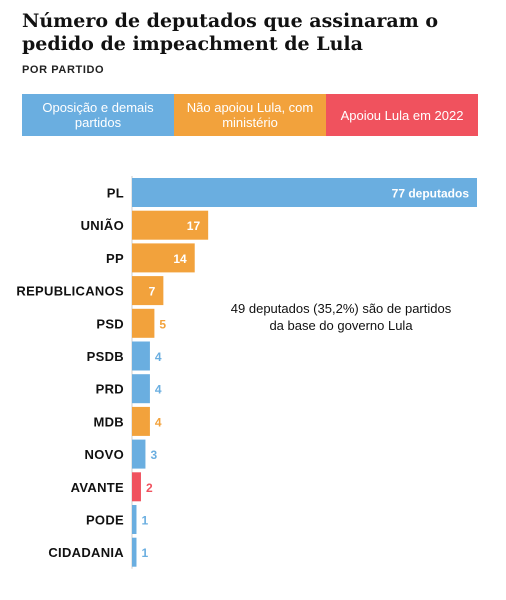  I want to click on category-label: UNIÃO, so click(102, 225).